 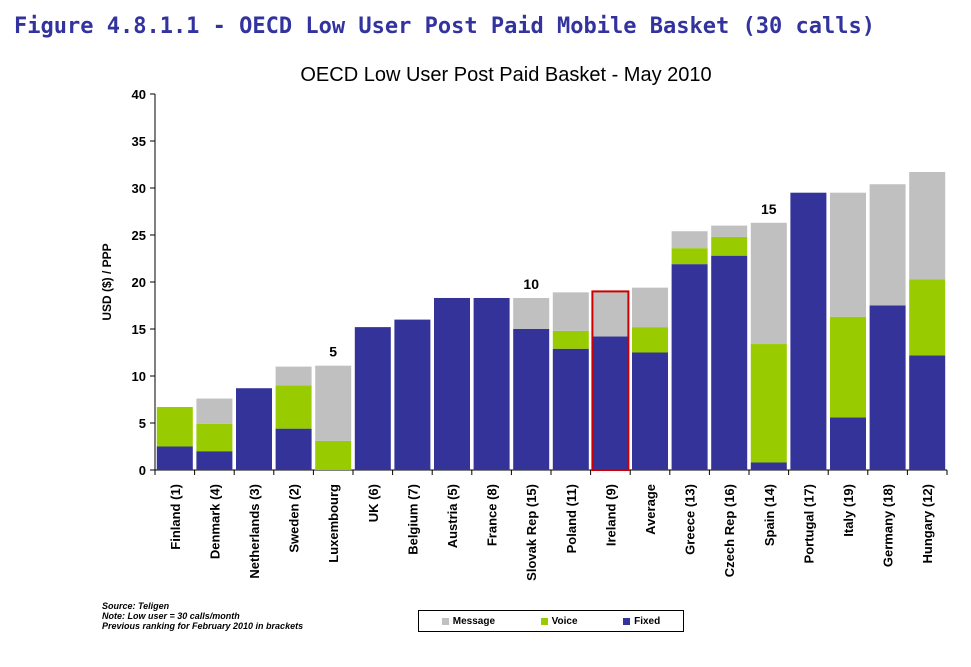 I want to click on x-label-czech-rep-16: Czech Rep (16), so click(x=729, y=530).